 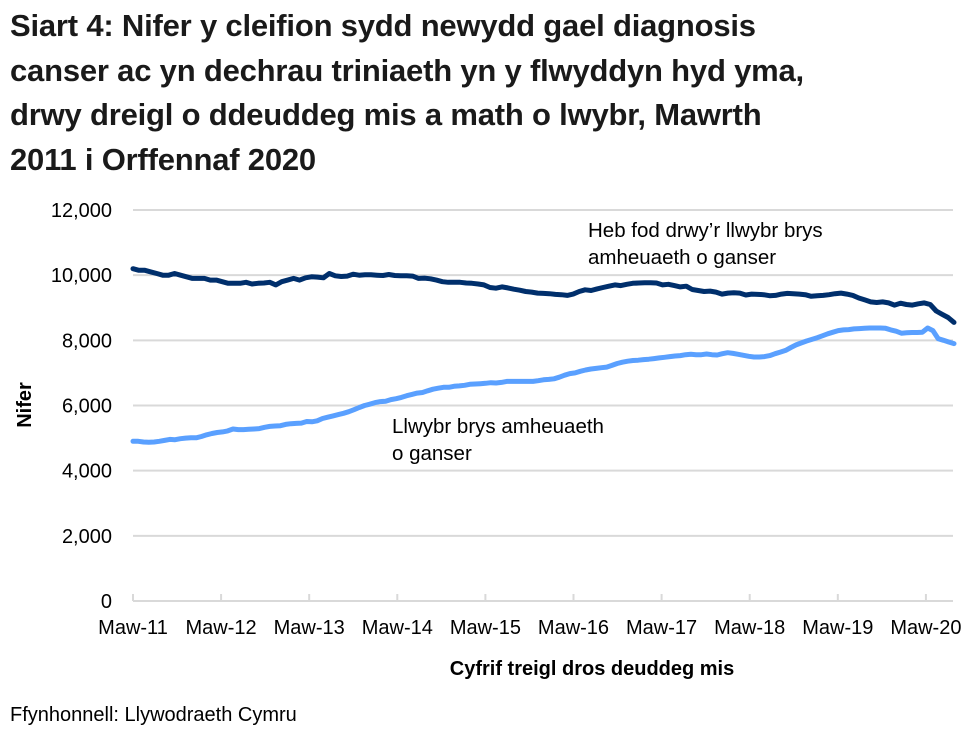 What do you see at coordinates (592, 669) in the screenshot?
I see `x-axis-title: Cyfrif treigl dros deuddeg mis` at bounding box center [592, 669].